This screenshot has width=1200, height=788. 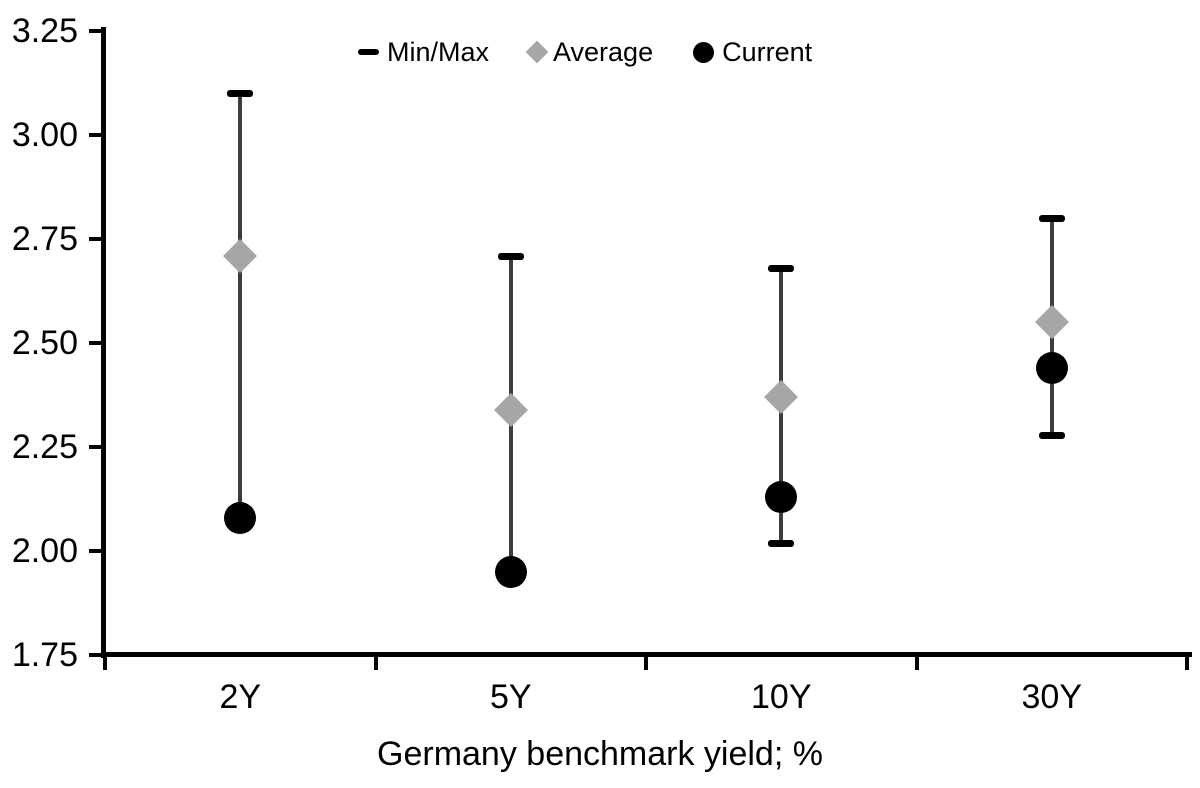 I want to click on chart-legend: Min/Max Average Current, so click(x=585, y=52).